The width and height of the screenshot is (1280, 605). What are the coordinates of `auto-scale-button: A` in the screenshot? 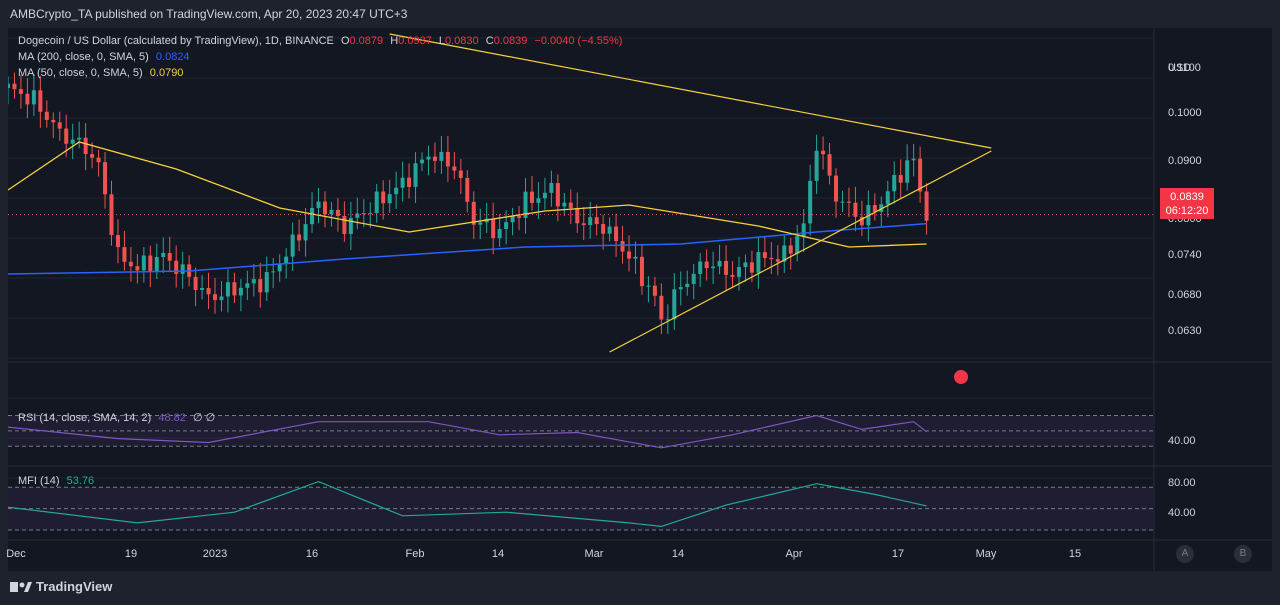 It's located at (1185, 554).